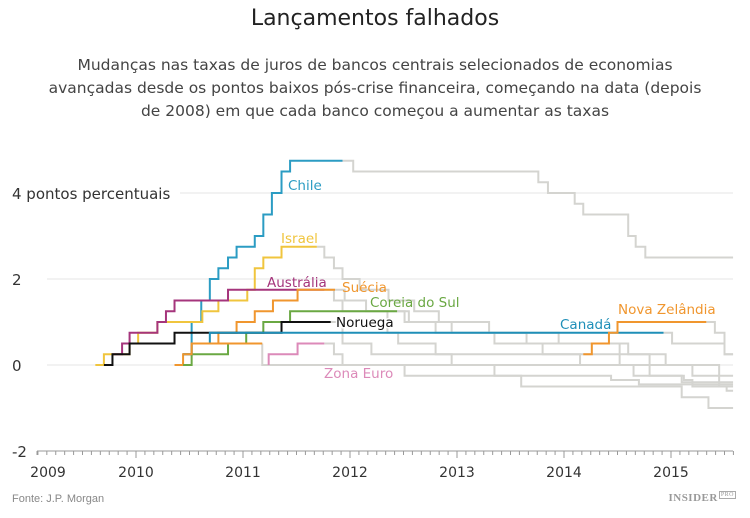 This screenshot has width=750, height=518. What do you see at coordinates (667, 310) in the screenshot?
I see `series-label: Nova Zelândia` at bounding box center [667, 310].